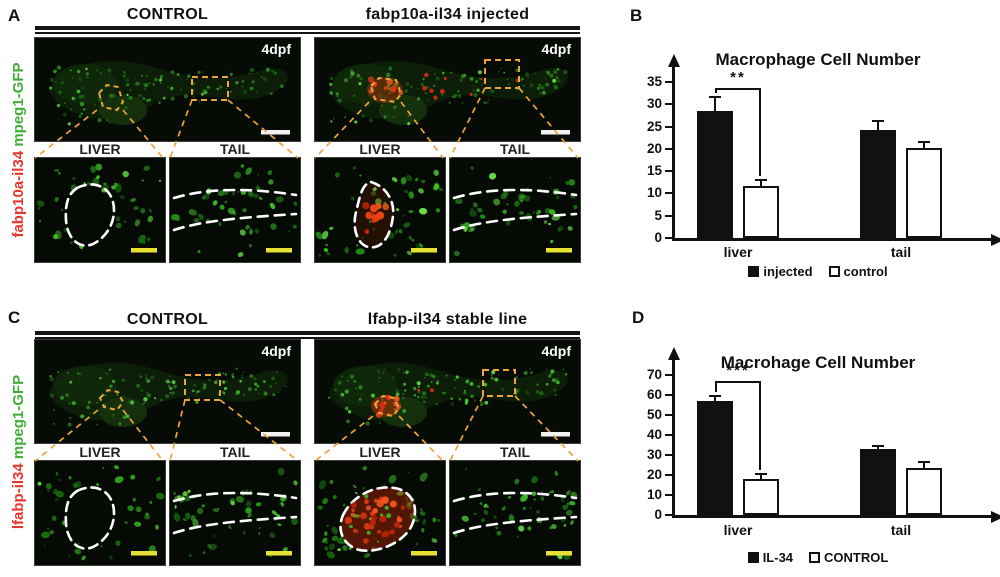 The height and width of the screenshot is (577, 1000). What do you see at coordinates (865, 271) in the screenshot?
I see `legend-label: control` at bounding box center [865, 271].